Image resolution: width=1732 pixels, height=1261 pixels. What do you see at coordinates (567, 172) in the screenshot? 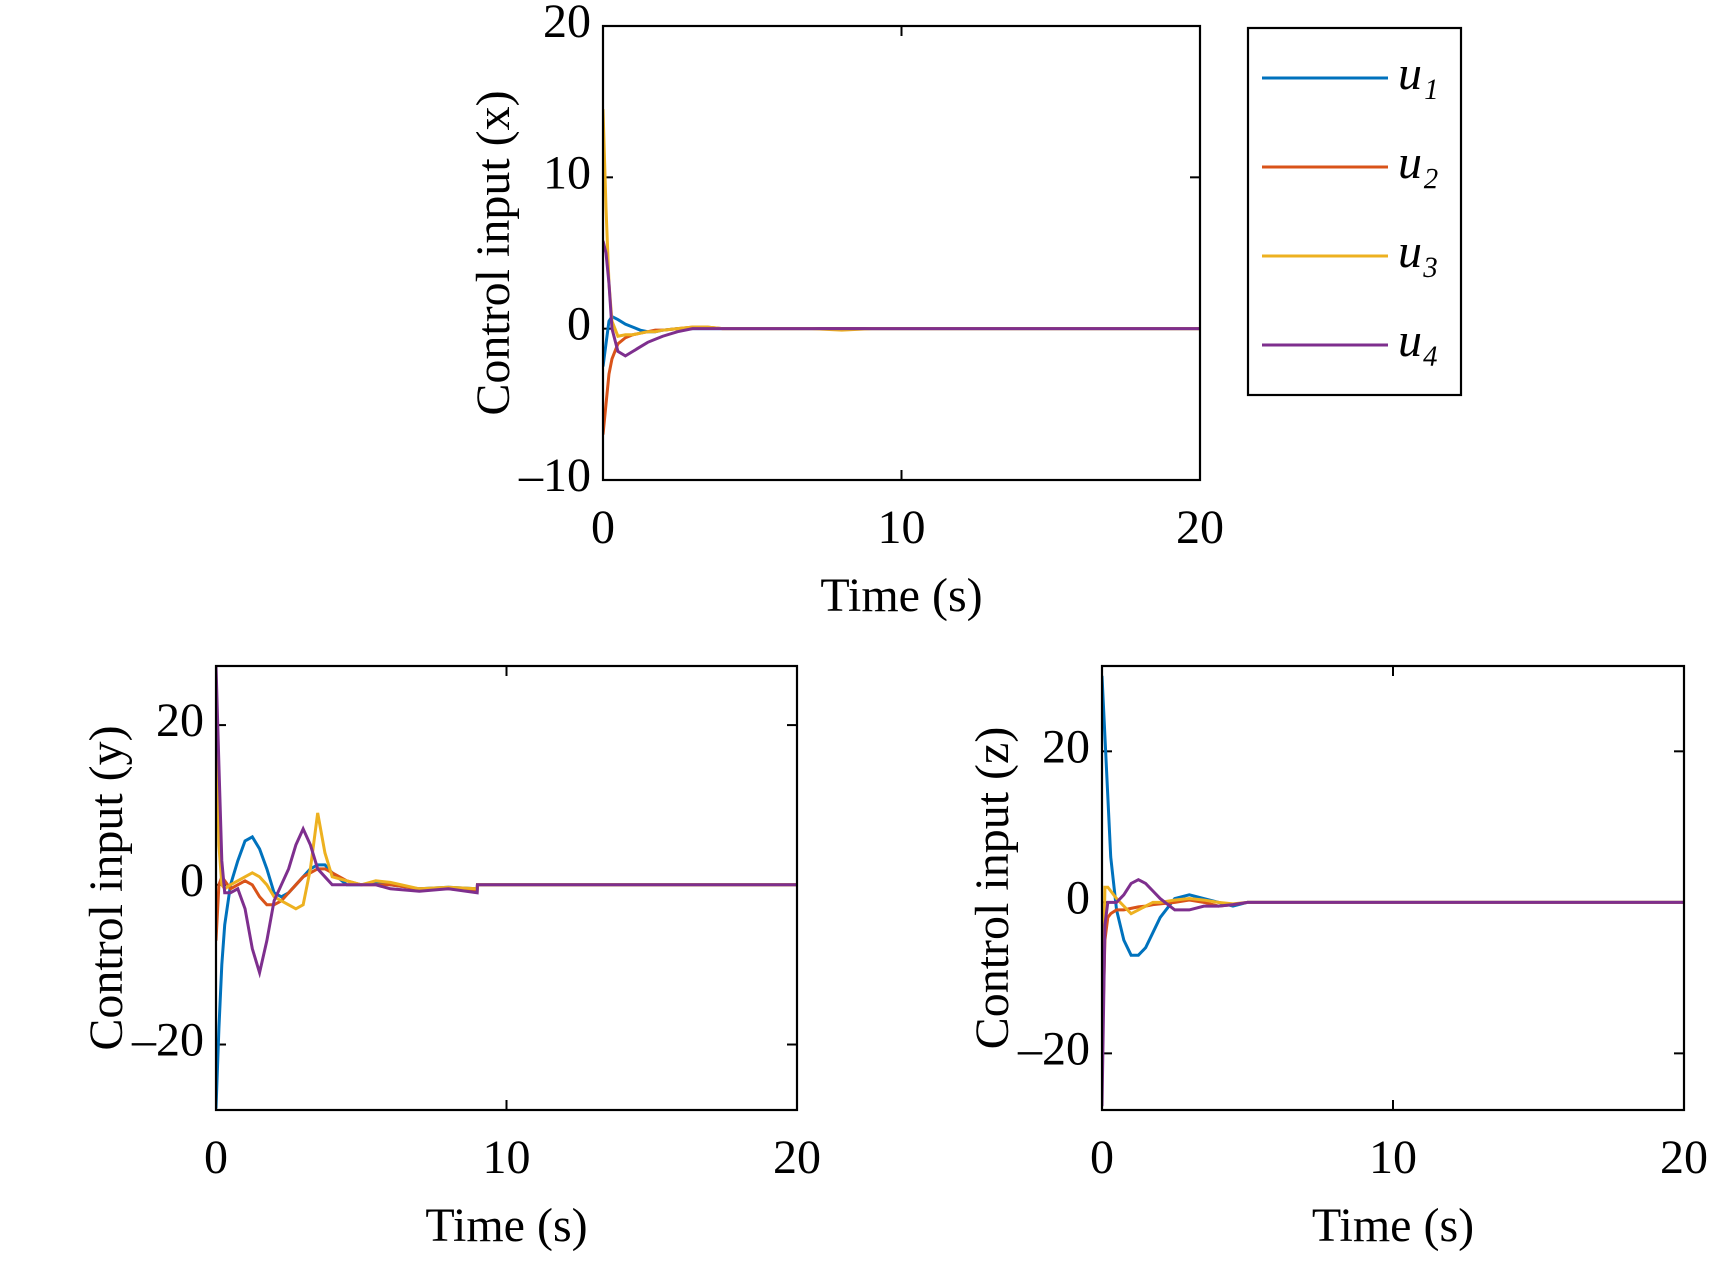
I see `y-tick-label: 10` at bounding box center [567, 172].